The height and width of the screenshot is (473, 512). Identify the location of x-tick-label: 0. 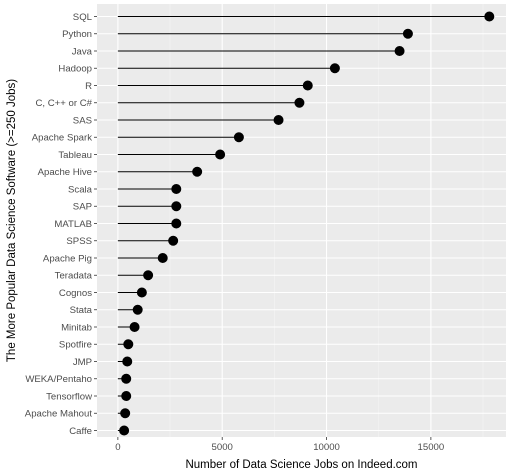
(117, 447).